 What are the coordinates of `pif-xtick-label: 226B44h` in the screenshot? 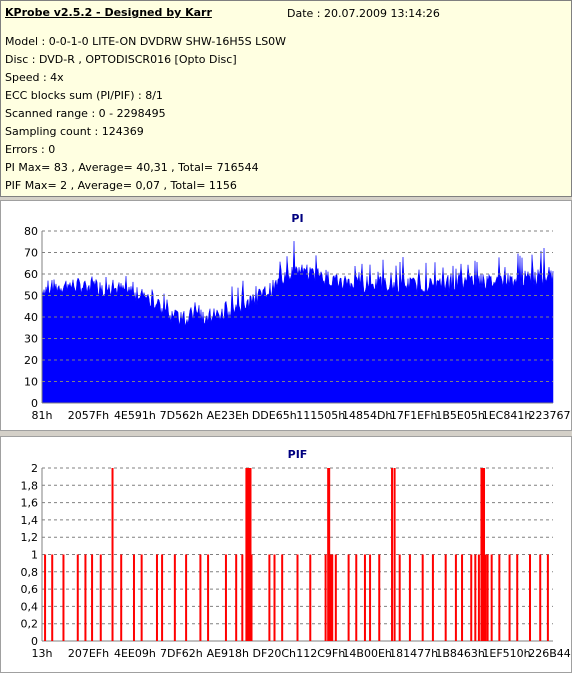 It's located at (549, 653).